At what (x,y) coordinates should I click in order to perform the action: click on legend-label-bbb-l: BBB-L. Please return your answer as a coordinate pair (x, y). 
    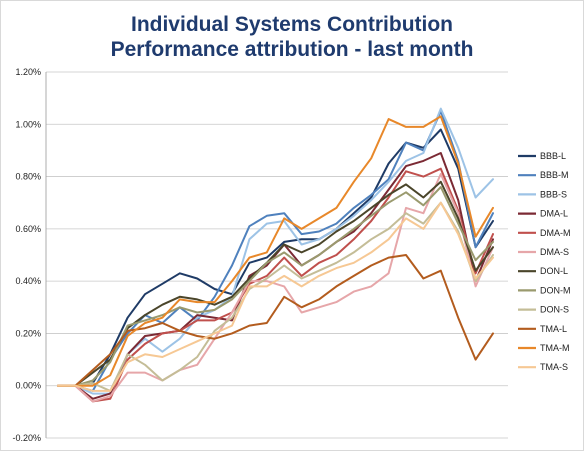
    Looking at the image, I should click on (553, 156).